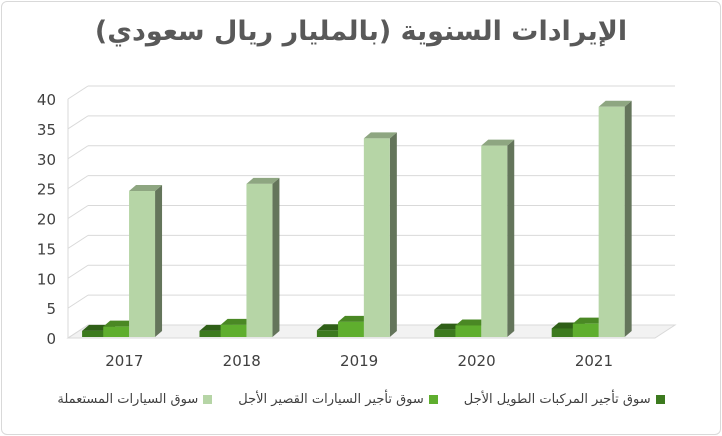  I want to click on y-tick-label-4: 20, so click(46, 220).